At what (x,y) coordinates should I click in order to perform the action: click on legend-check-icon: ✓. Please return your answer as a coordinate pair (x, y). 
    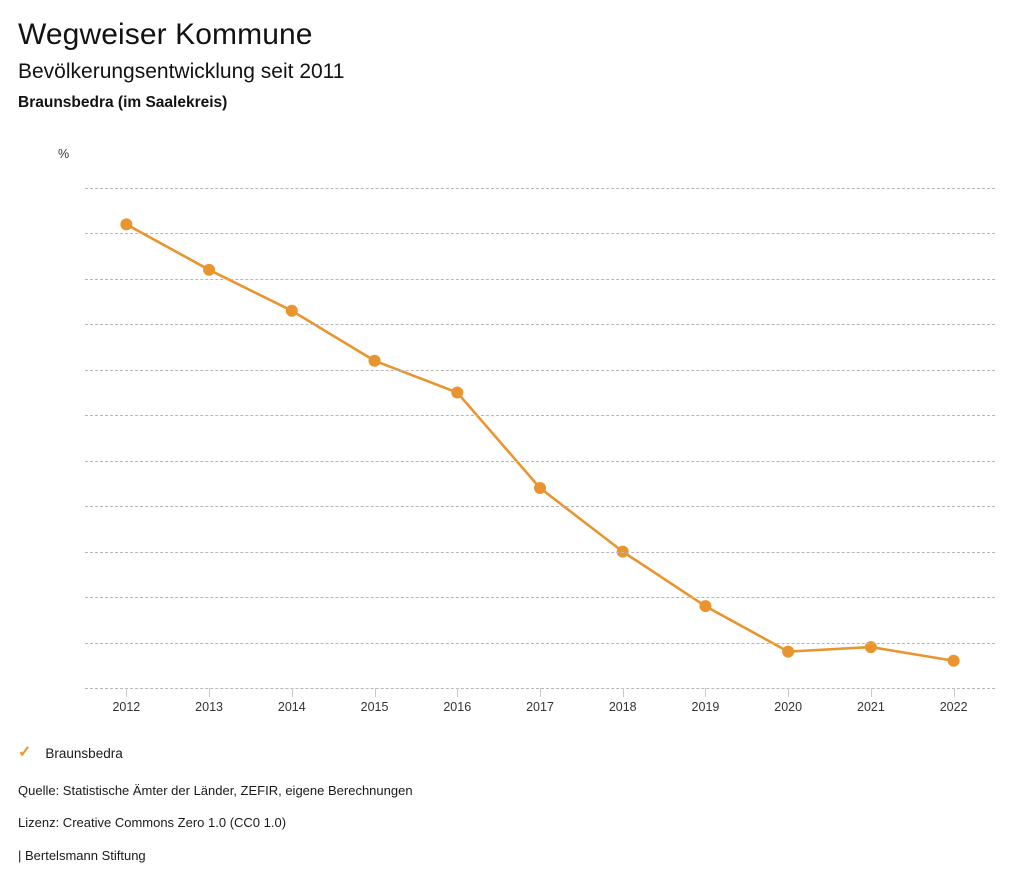
    Looking at the image, I should click on (25, 752).